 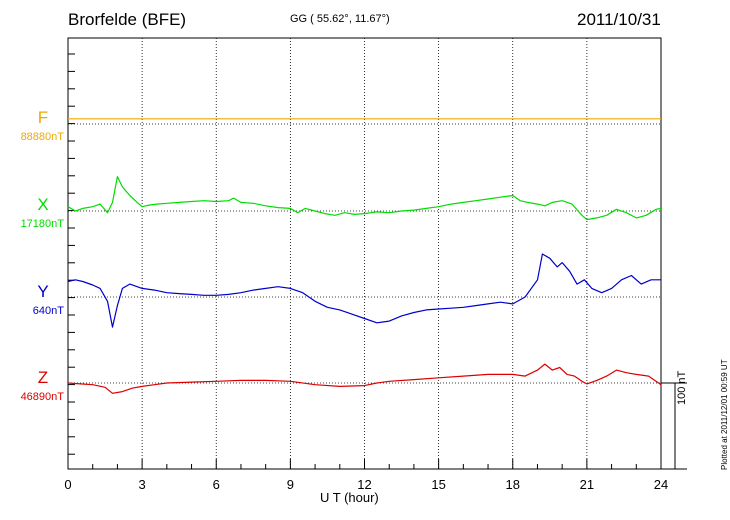 I want to click on x-tick-label: 12, so click(x=364, y=484).